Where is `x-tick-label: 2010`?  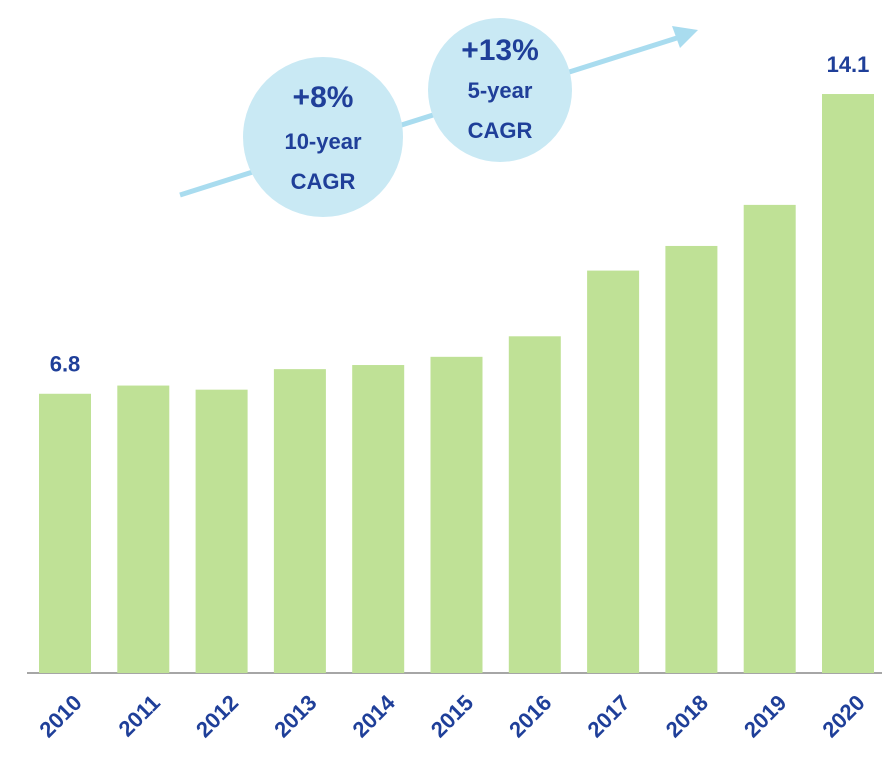 x-tick-label: 2010 is located at coordinates (60, 716).